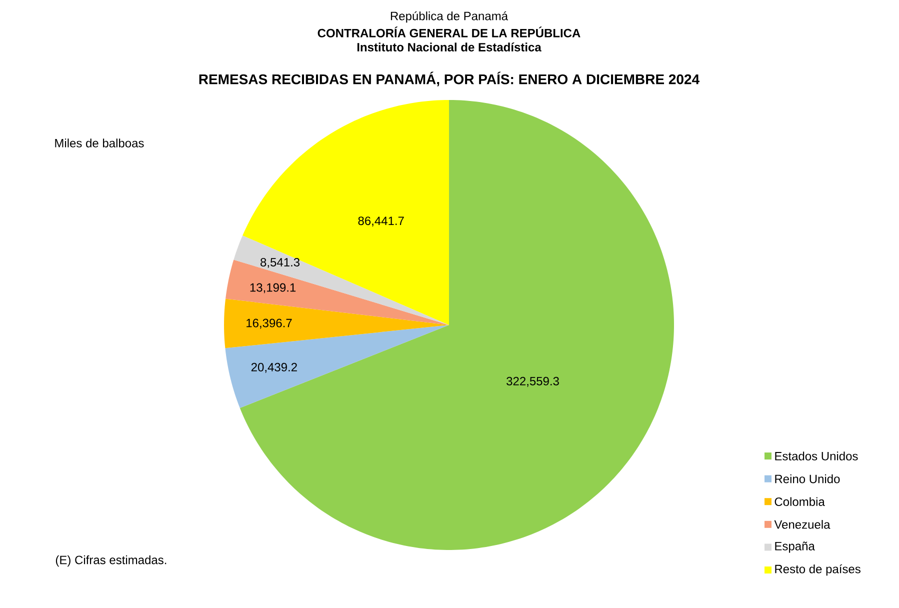  Describe the element at coordinates (449, 17) in the screenshot. I see `text: República de Panamá` at that location.